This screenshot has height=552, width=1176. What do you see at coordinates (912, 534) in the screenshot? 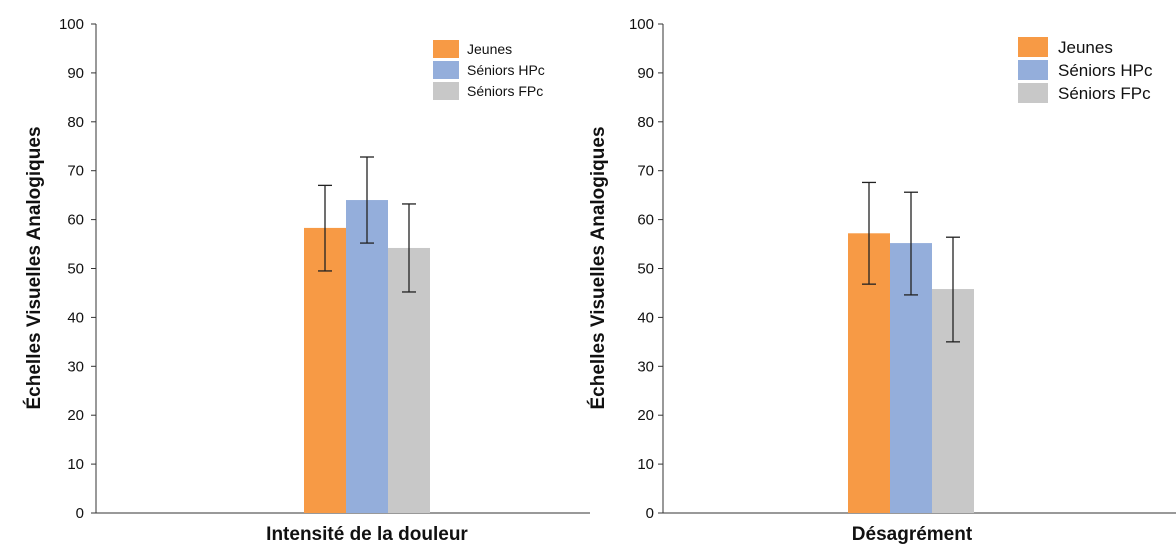
I see `x-axis-label: Désagrément` at bounding box center [912, 534].